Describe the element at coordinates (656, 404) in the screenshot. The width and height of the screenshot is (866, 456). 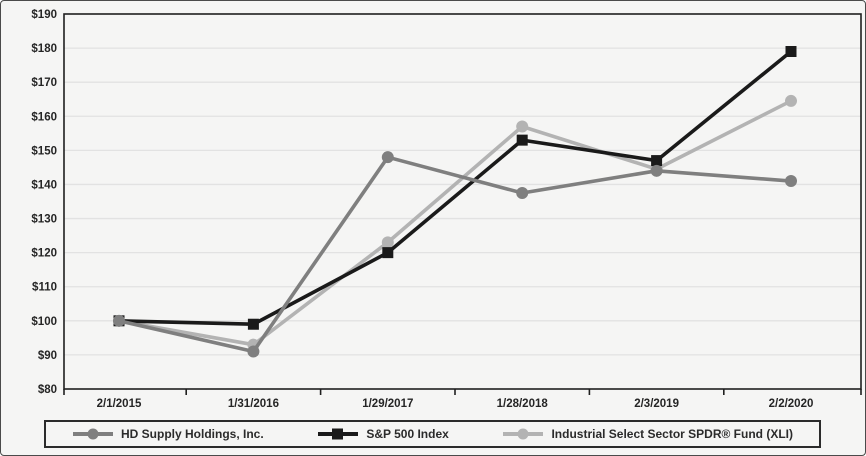
I see `x-axis-tick-label: 2/3/2019` at that location.